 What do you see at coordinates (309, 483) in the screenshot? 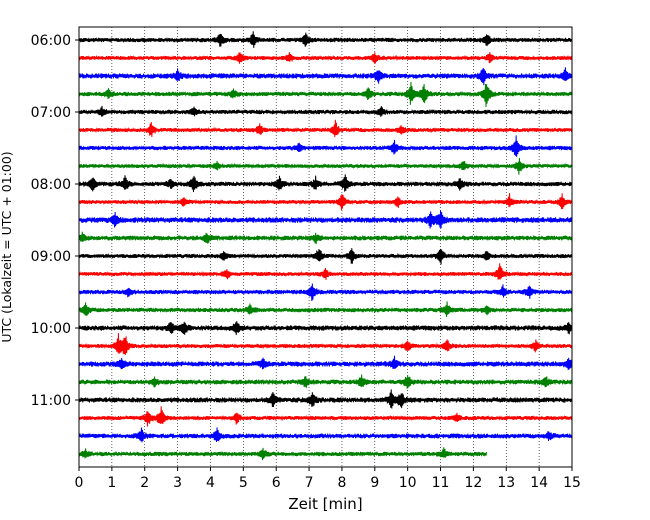
I see `x-tick-label: 7` at bounding box center [309, 483].